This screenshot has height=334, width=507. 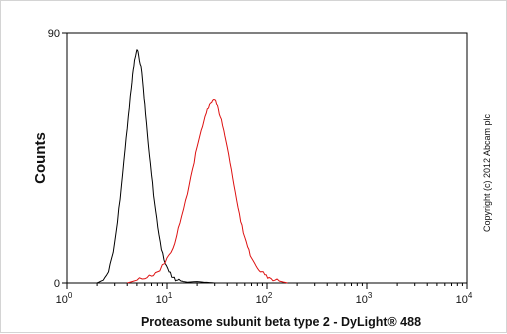 I want to click on x-tick-label: 10², so click(x=264, y=298).